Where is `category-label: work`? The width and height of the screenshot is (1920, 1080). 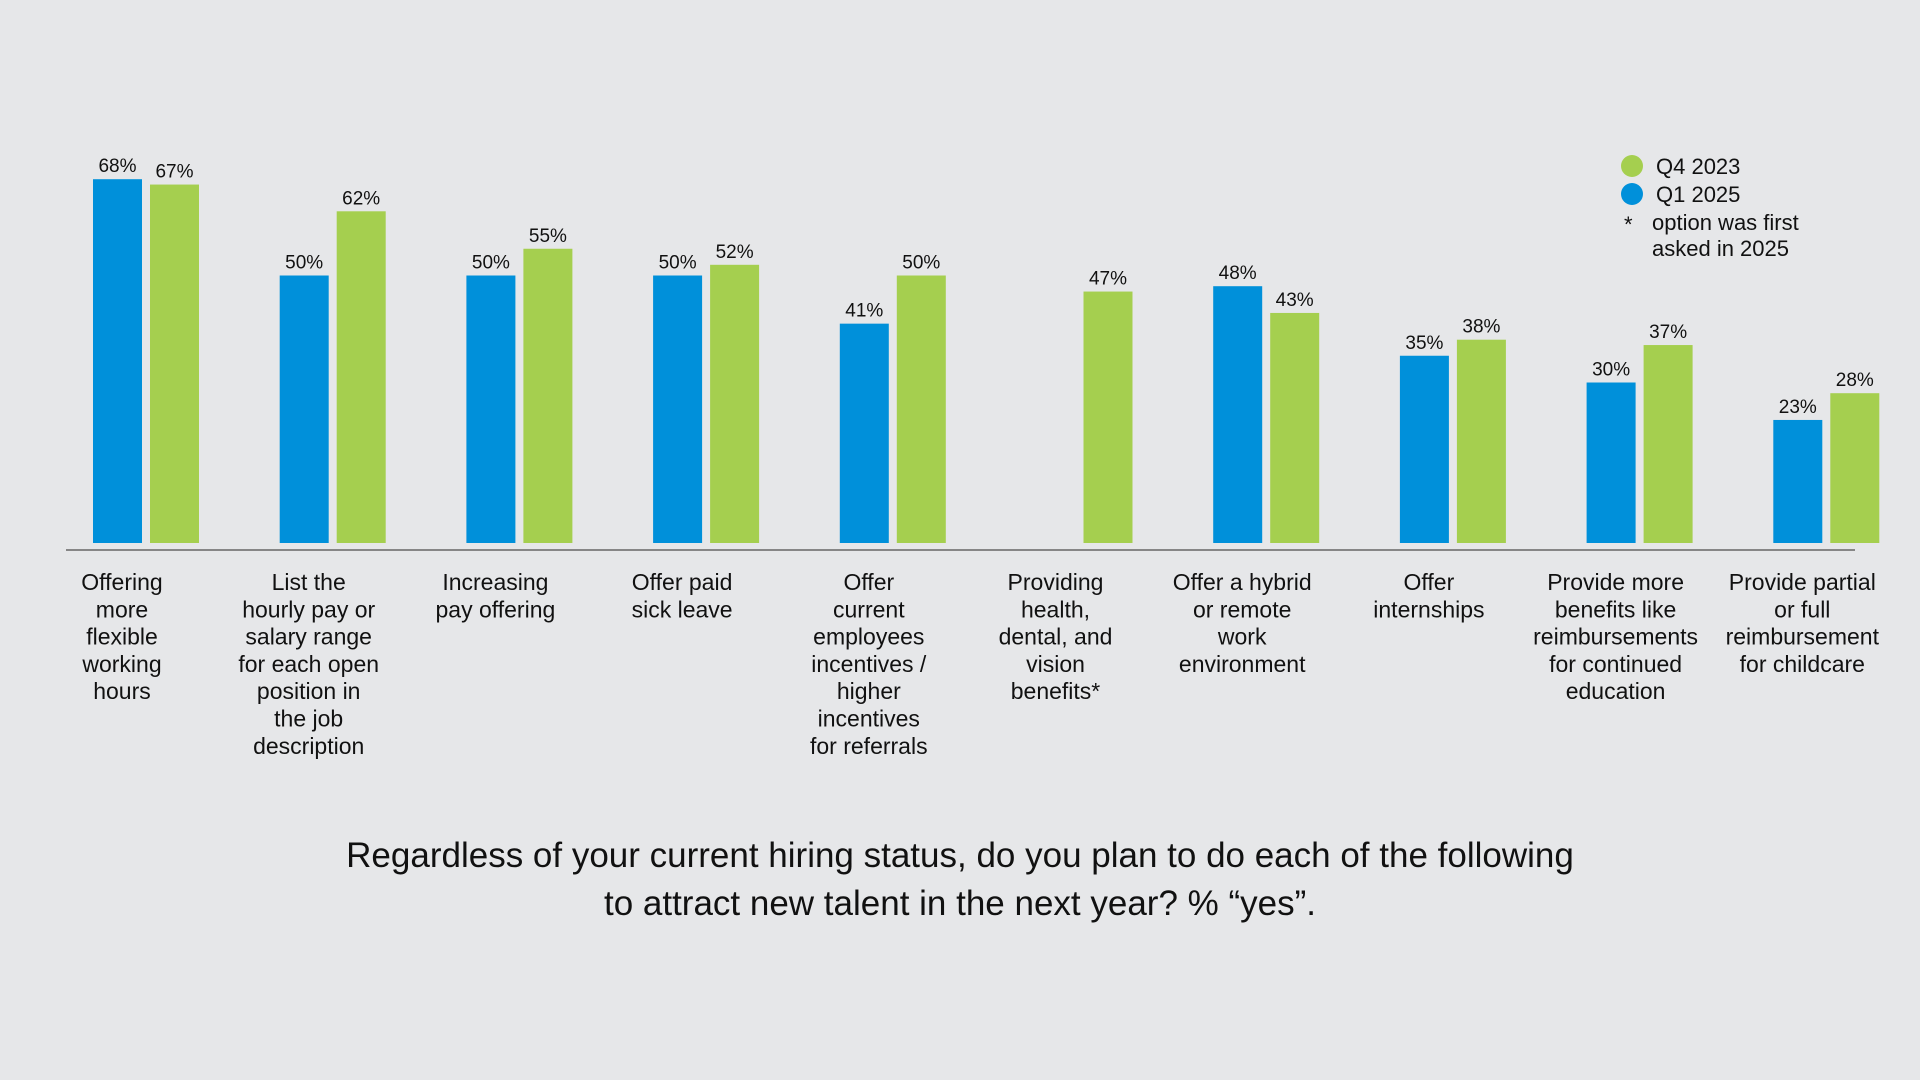
category-label: work is located at coordinates (1242, 637).